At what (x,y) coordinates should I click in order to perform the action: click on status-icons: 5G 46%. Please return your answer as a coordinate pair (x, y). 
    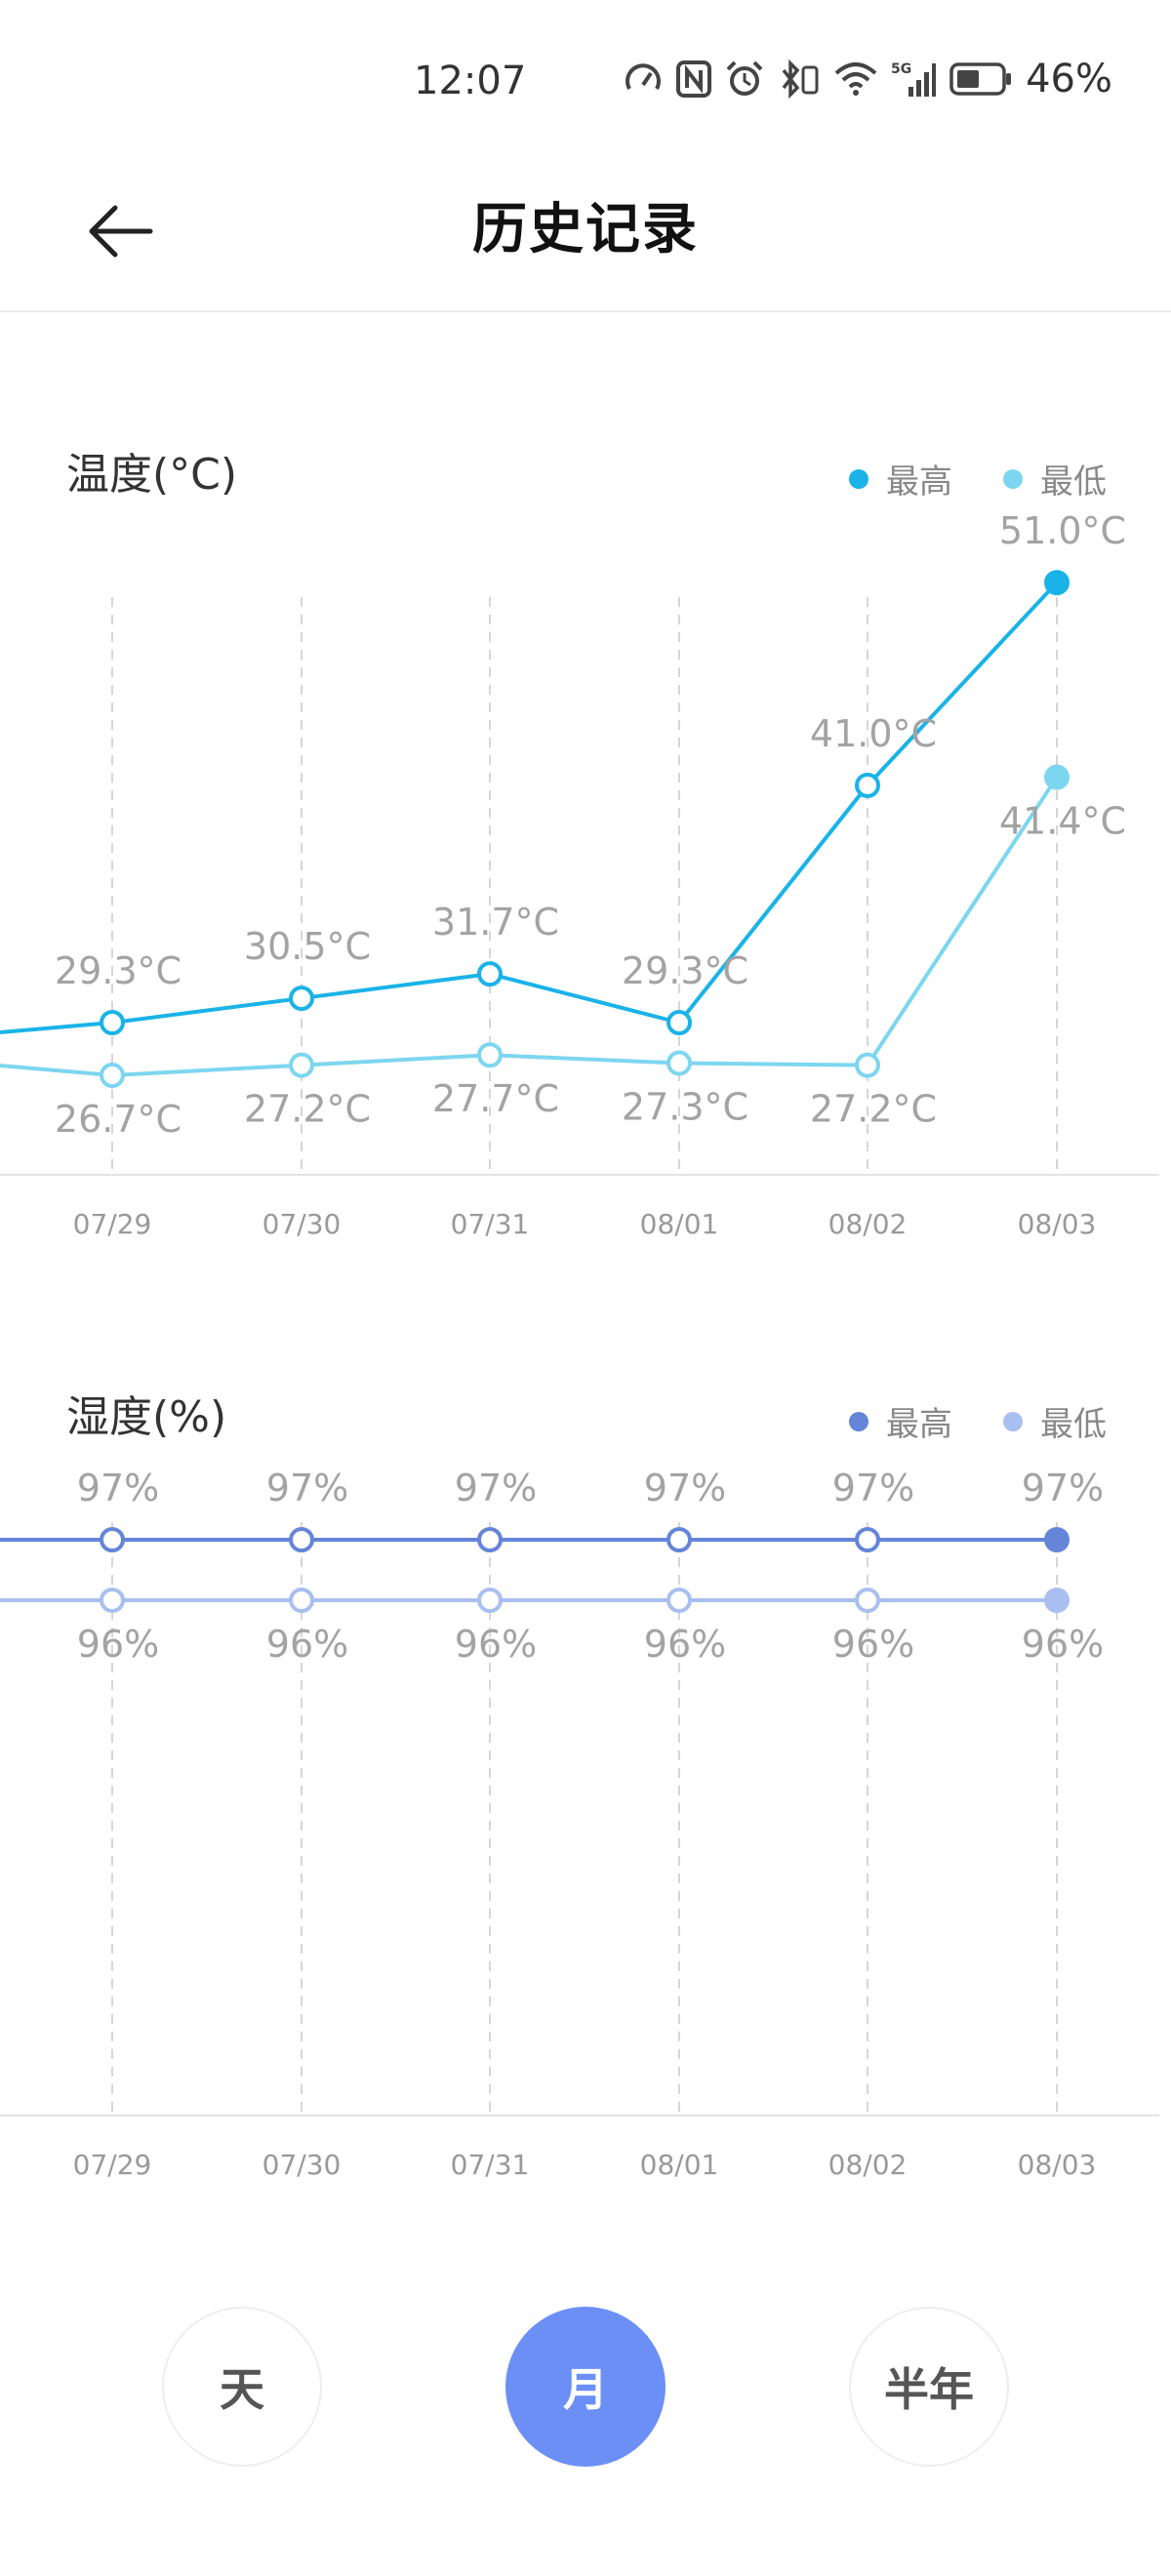
    Looking at the image, I should click on (868, 79).